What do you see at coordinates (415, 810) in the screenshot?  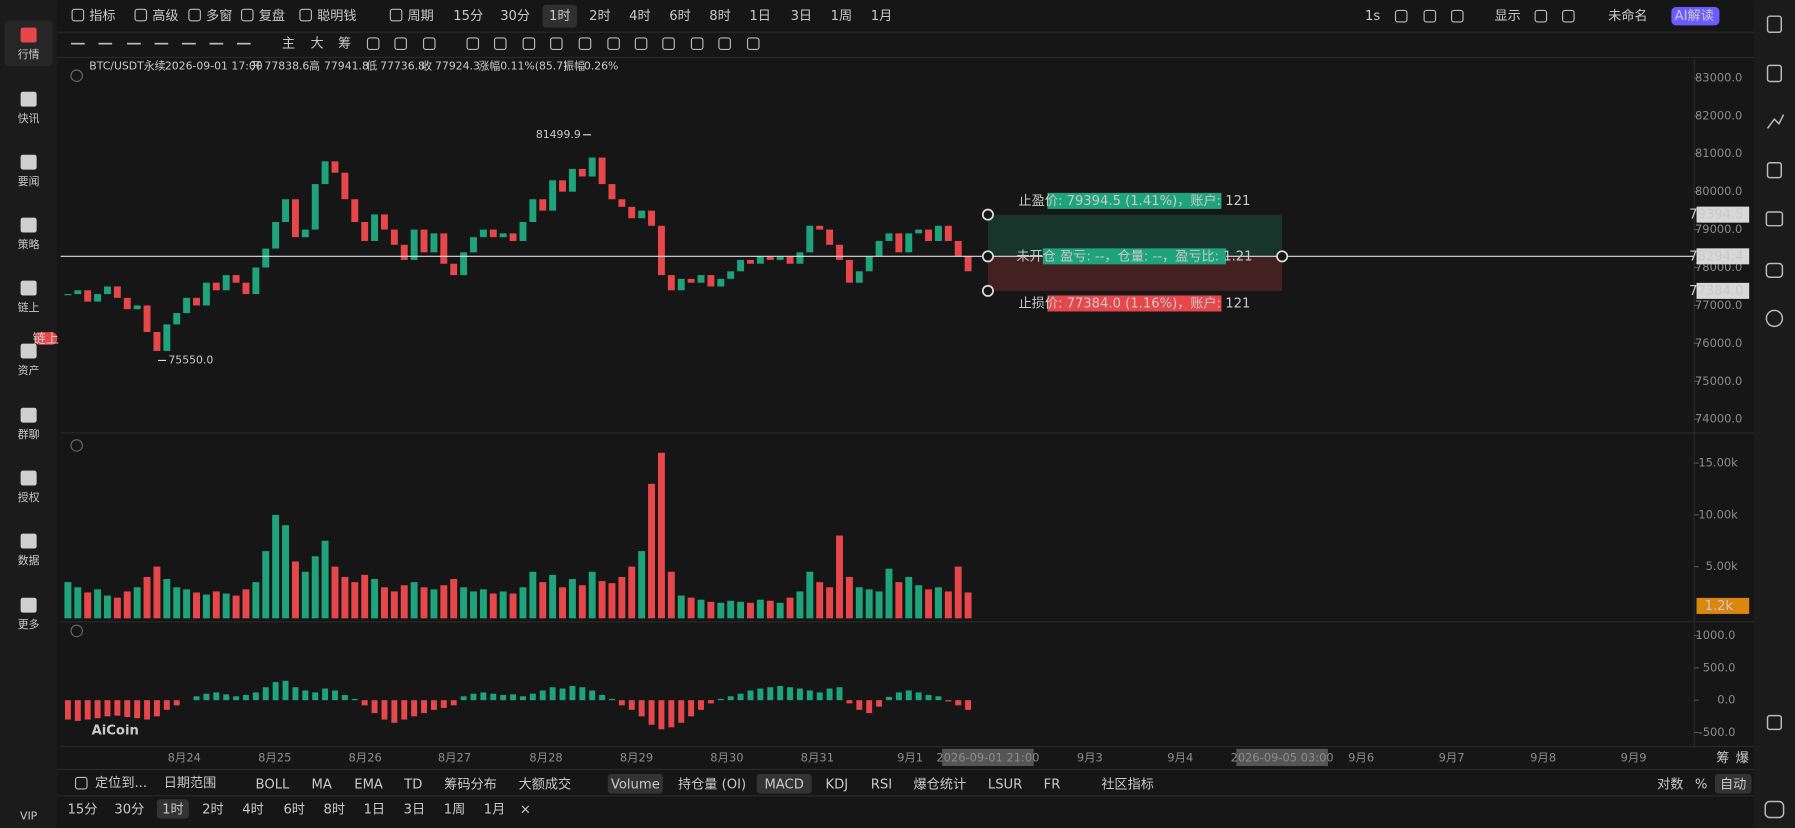 I see `bottom-interval: 3日` at bounding box center [415, 810].